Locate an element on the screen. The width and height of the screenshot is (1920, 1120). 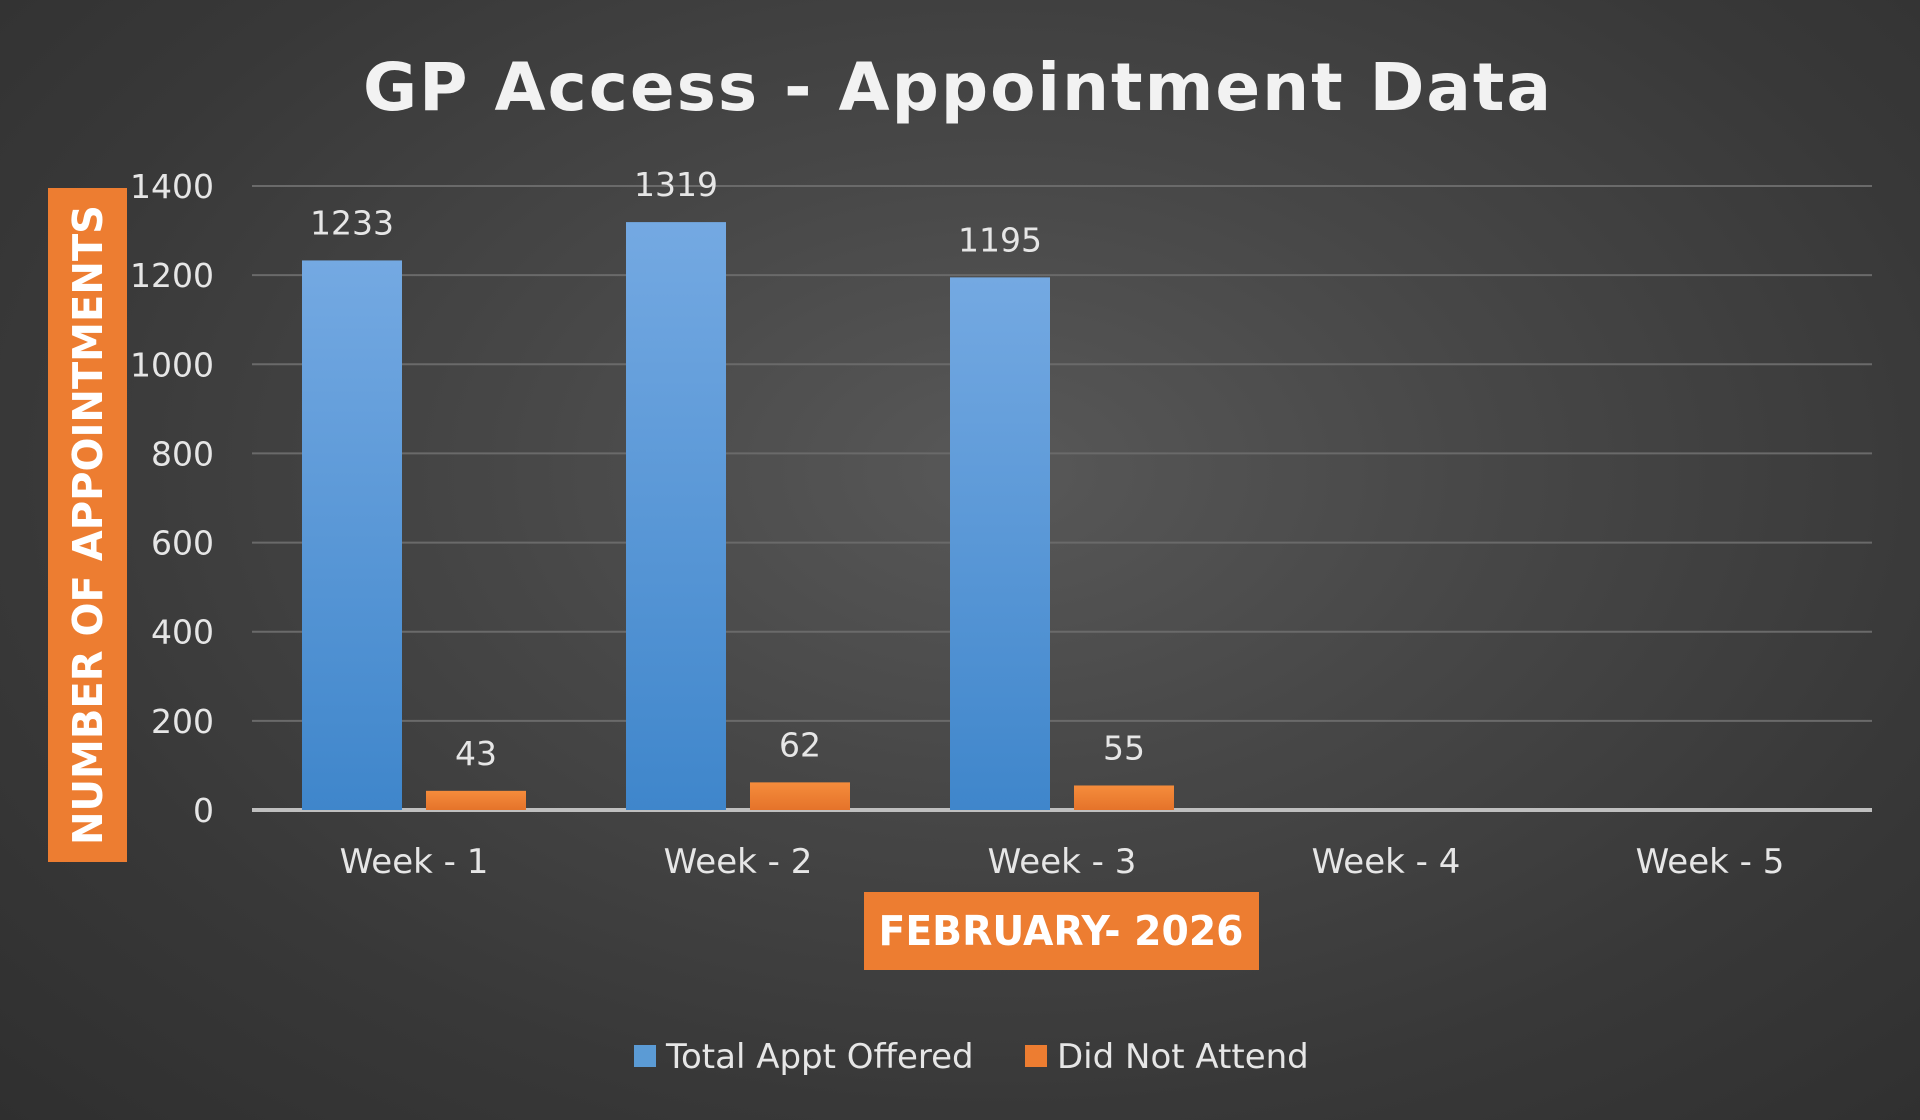
y-tick-label: 200 is located at coordinates (182, 721).